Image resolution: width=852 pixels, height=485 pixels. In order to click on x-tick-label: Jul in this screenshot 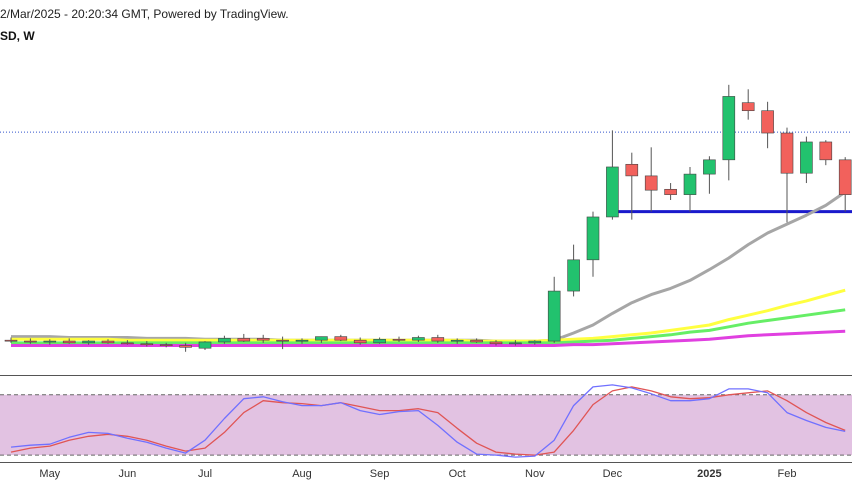, I will do `click(205, 474)`.